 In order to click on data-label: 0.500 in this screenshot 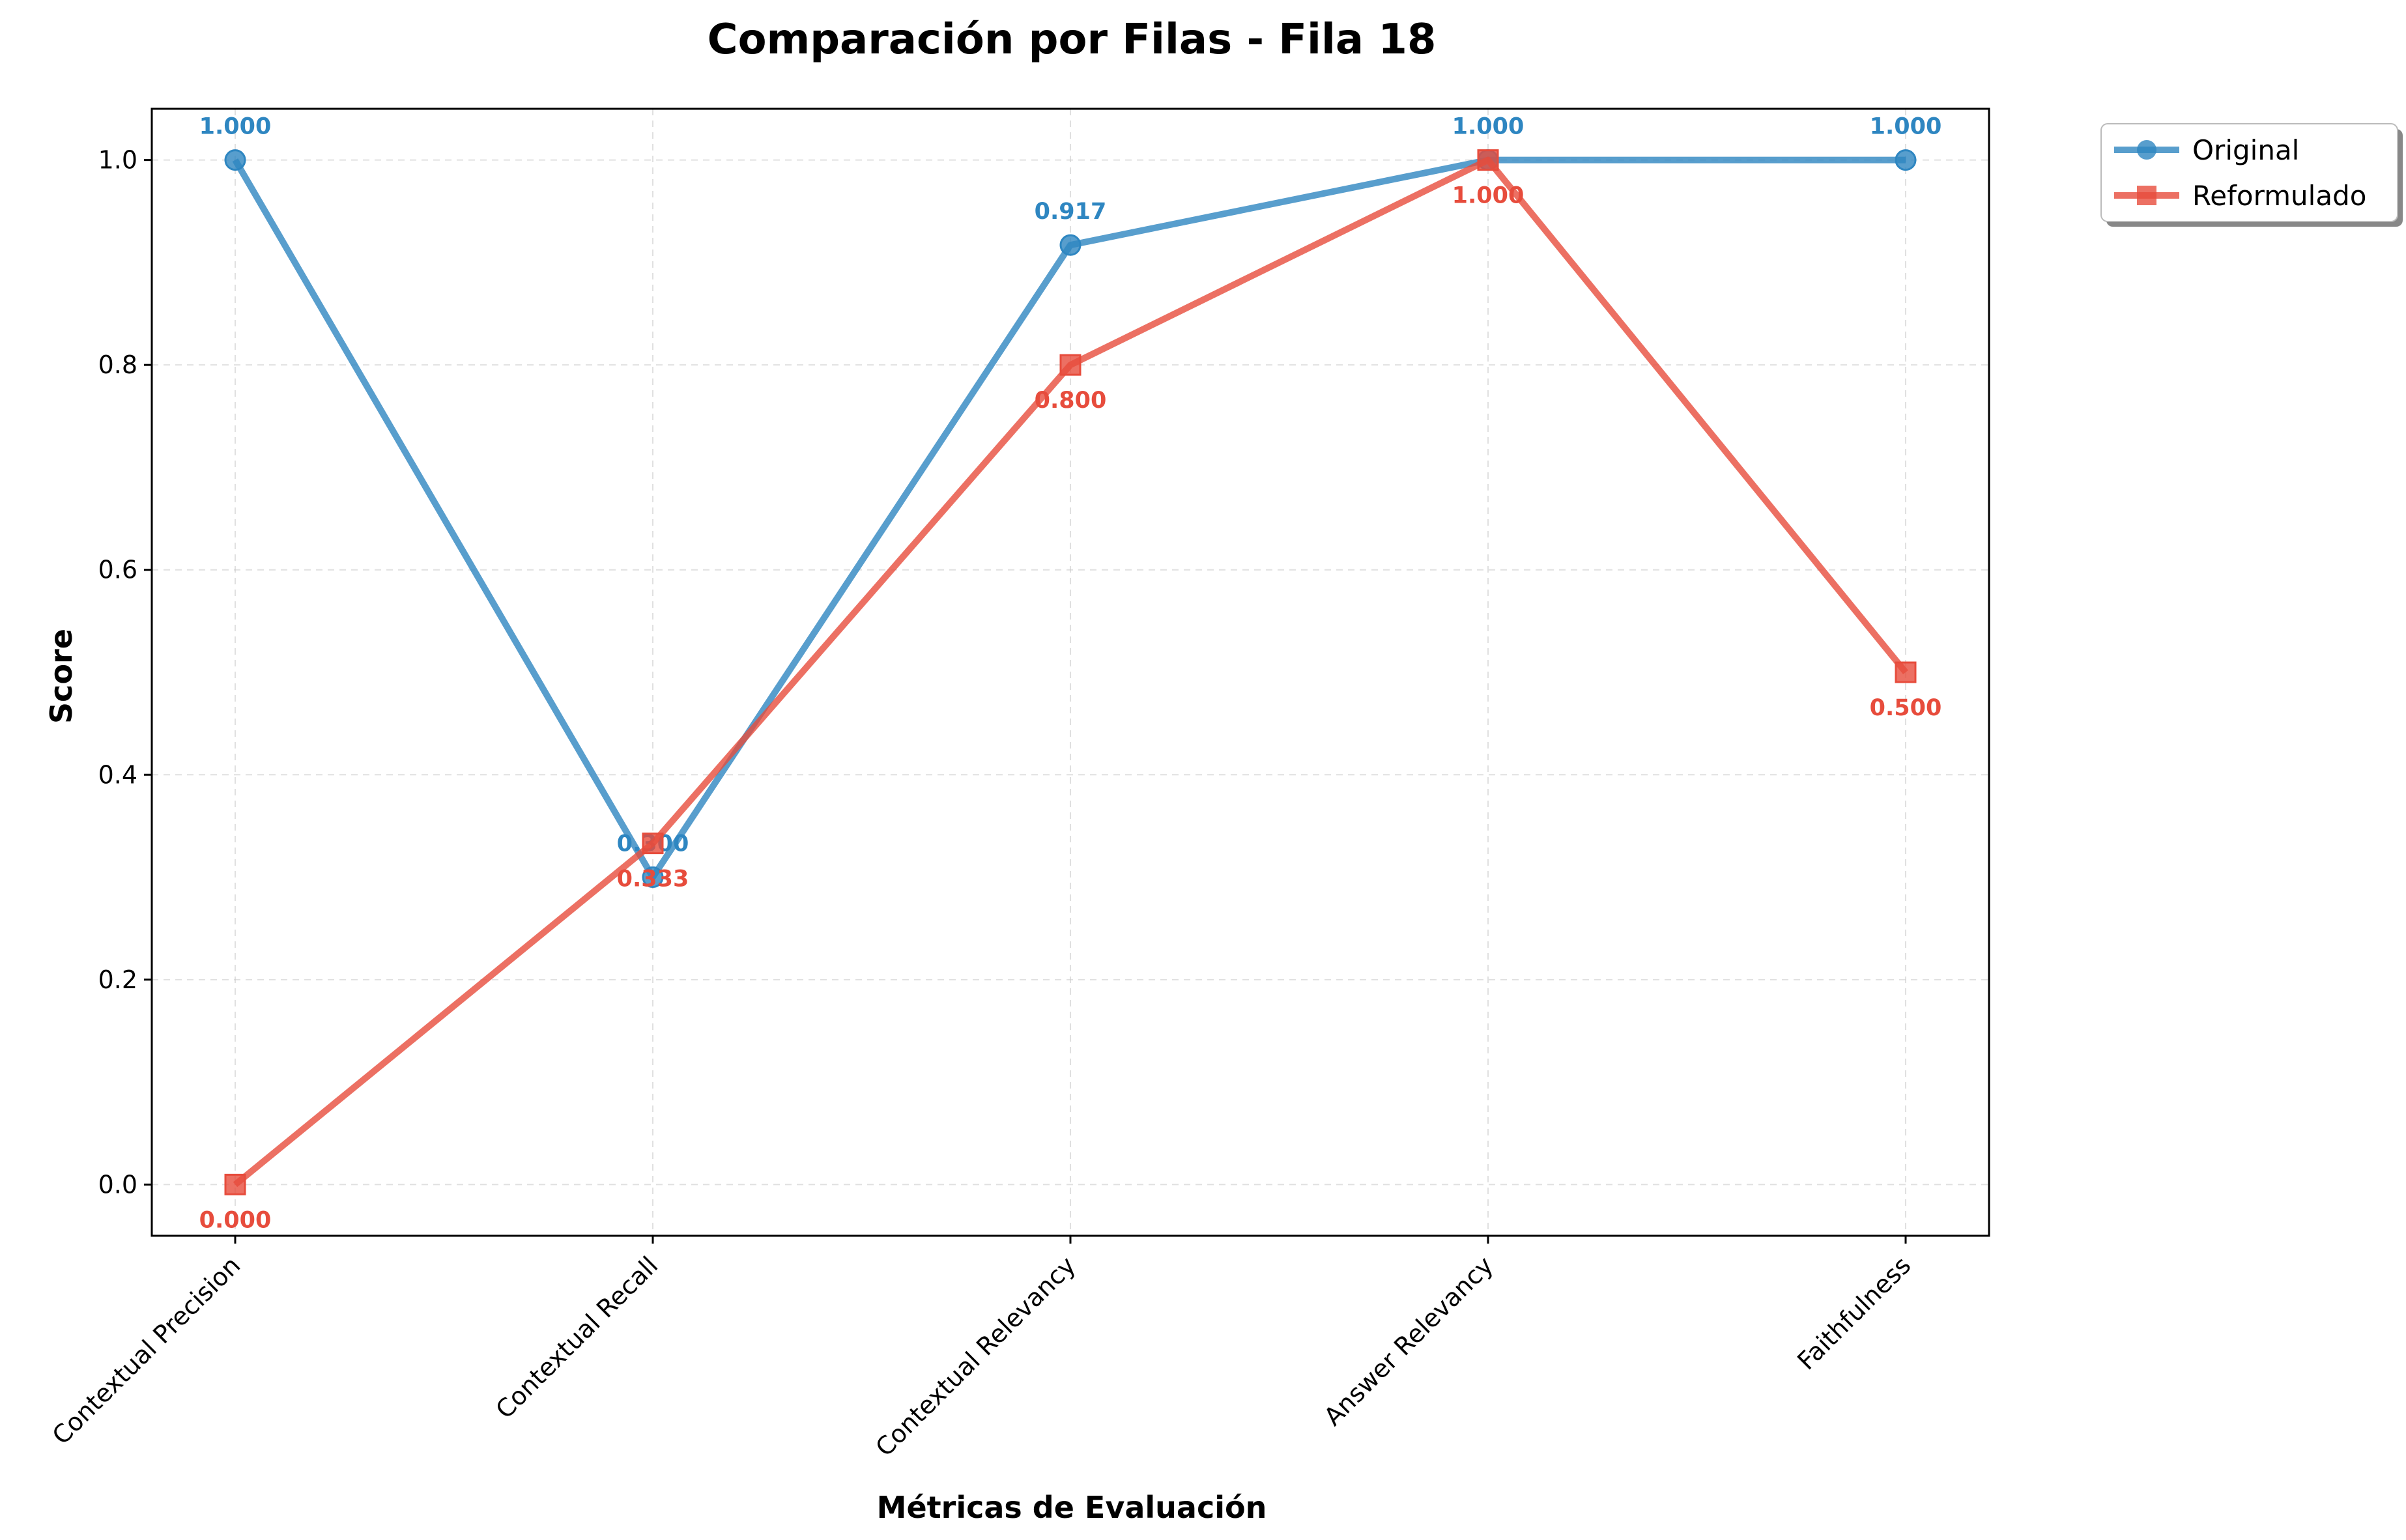, I will do `click(1906, 708)`.